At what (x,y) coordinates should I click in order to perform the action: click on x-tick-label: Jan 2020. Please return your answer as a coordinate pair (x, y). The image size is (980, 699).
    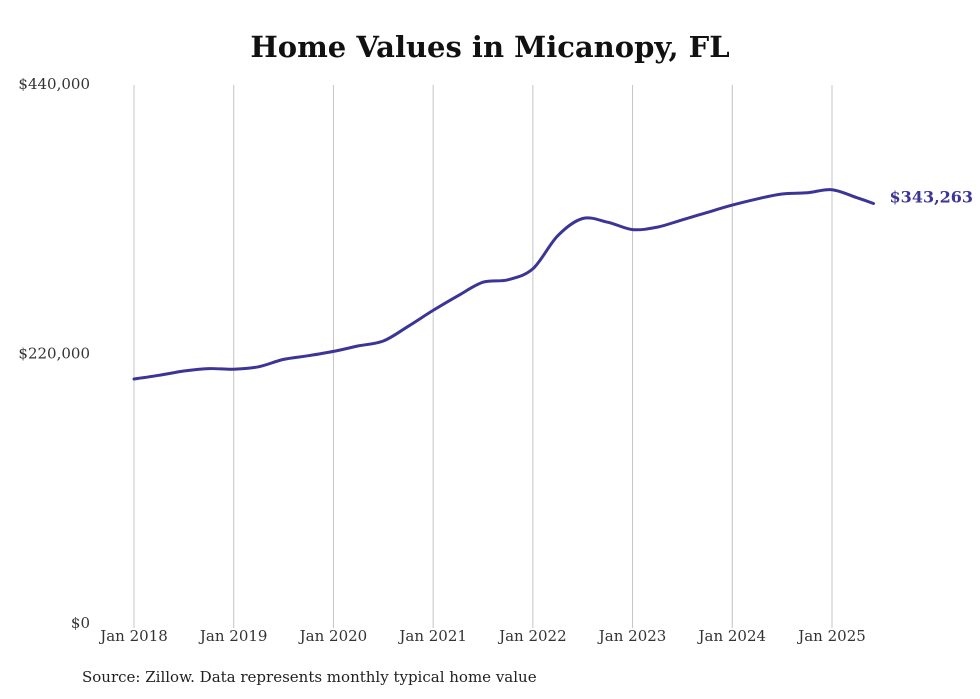
    Looking at the image, I should click on (333, 636).